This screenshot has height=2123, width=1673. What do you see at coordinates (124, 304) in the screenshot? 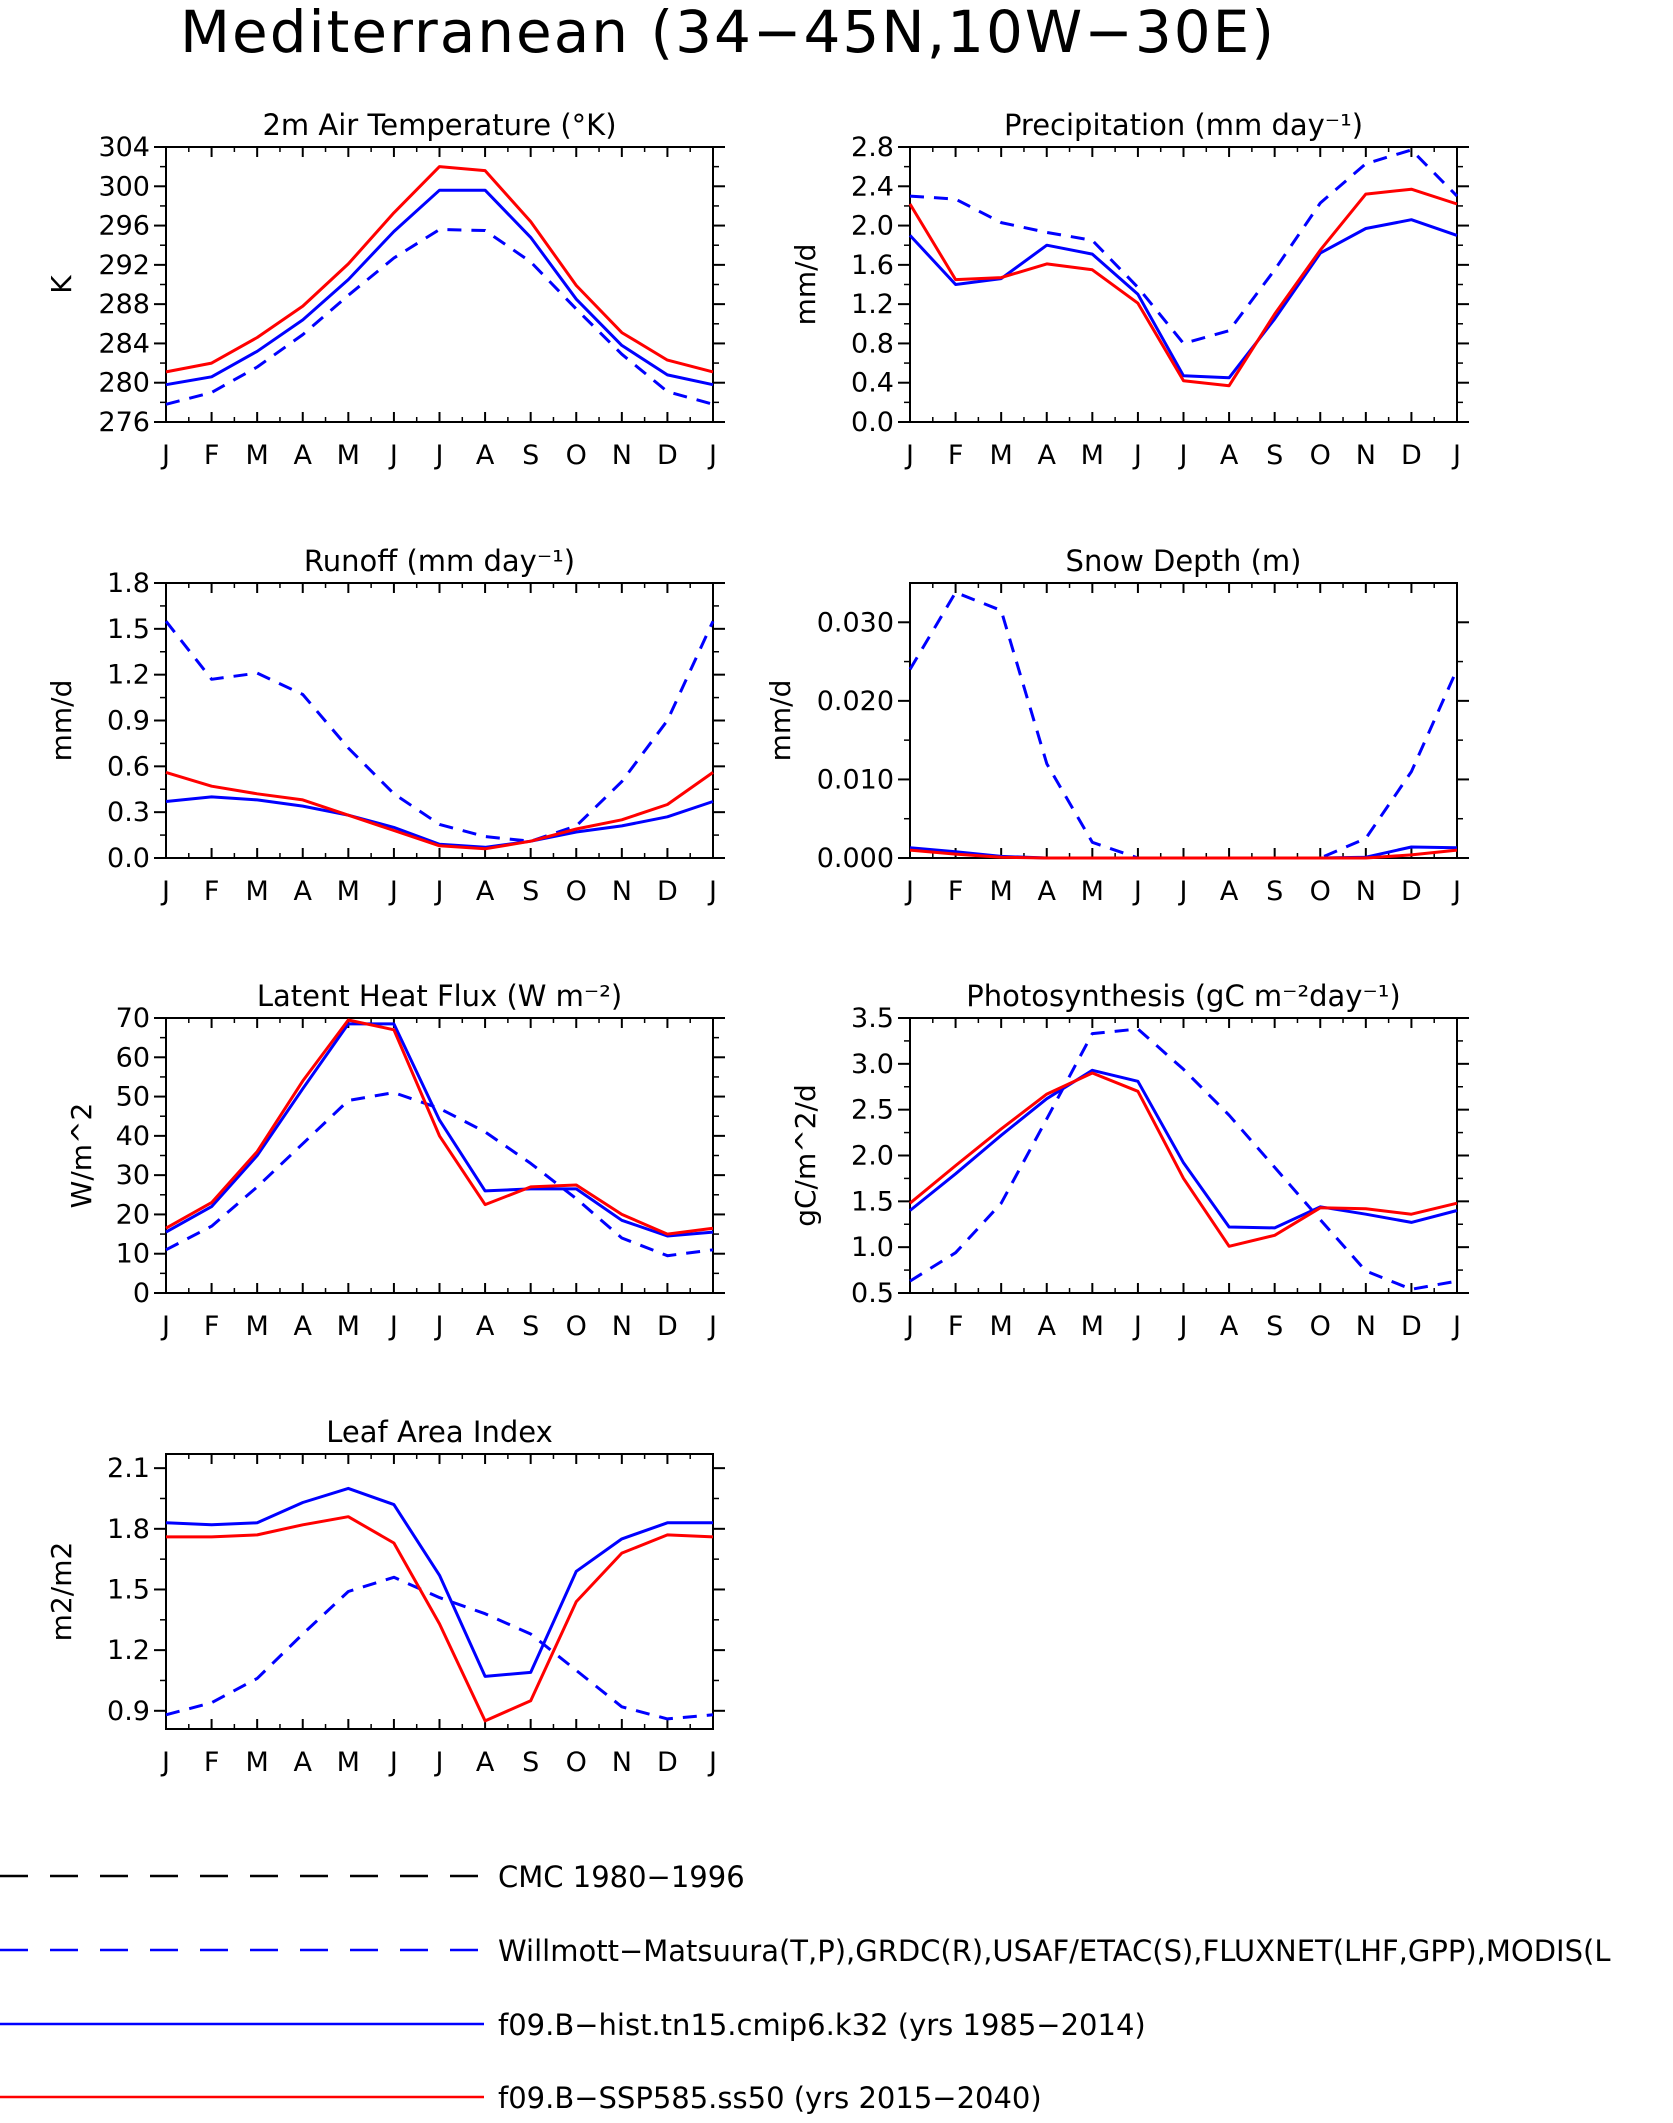
I see `y-tick-label: 288` at bounding box center [124, 304].